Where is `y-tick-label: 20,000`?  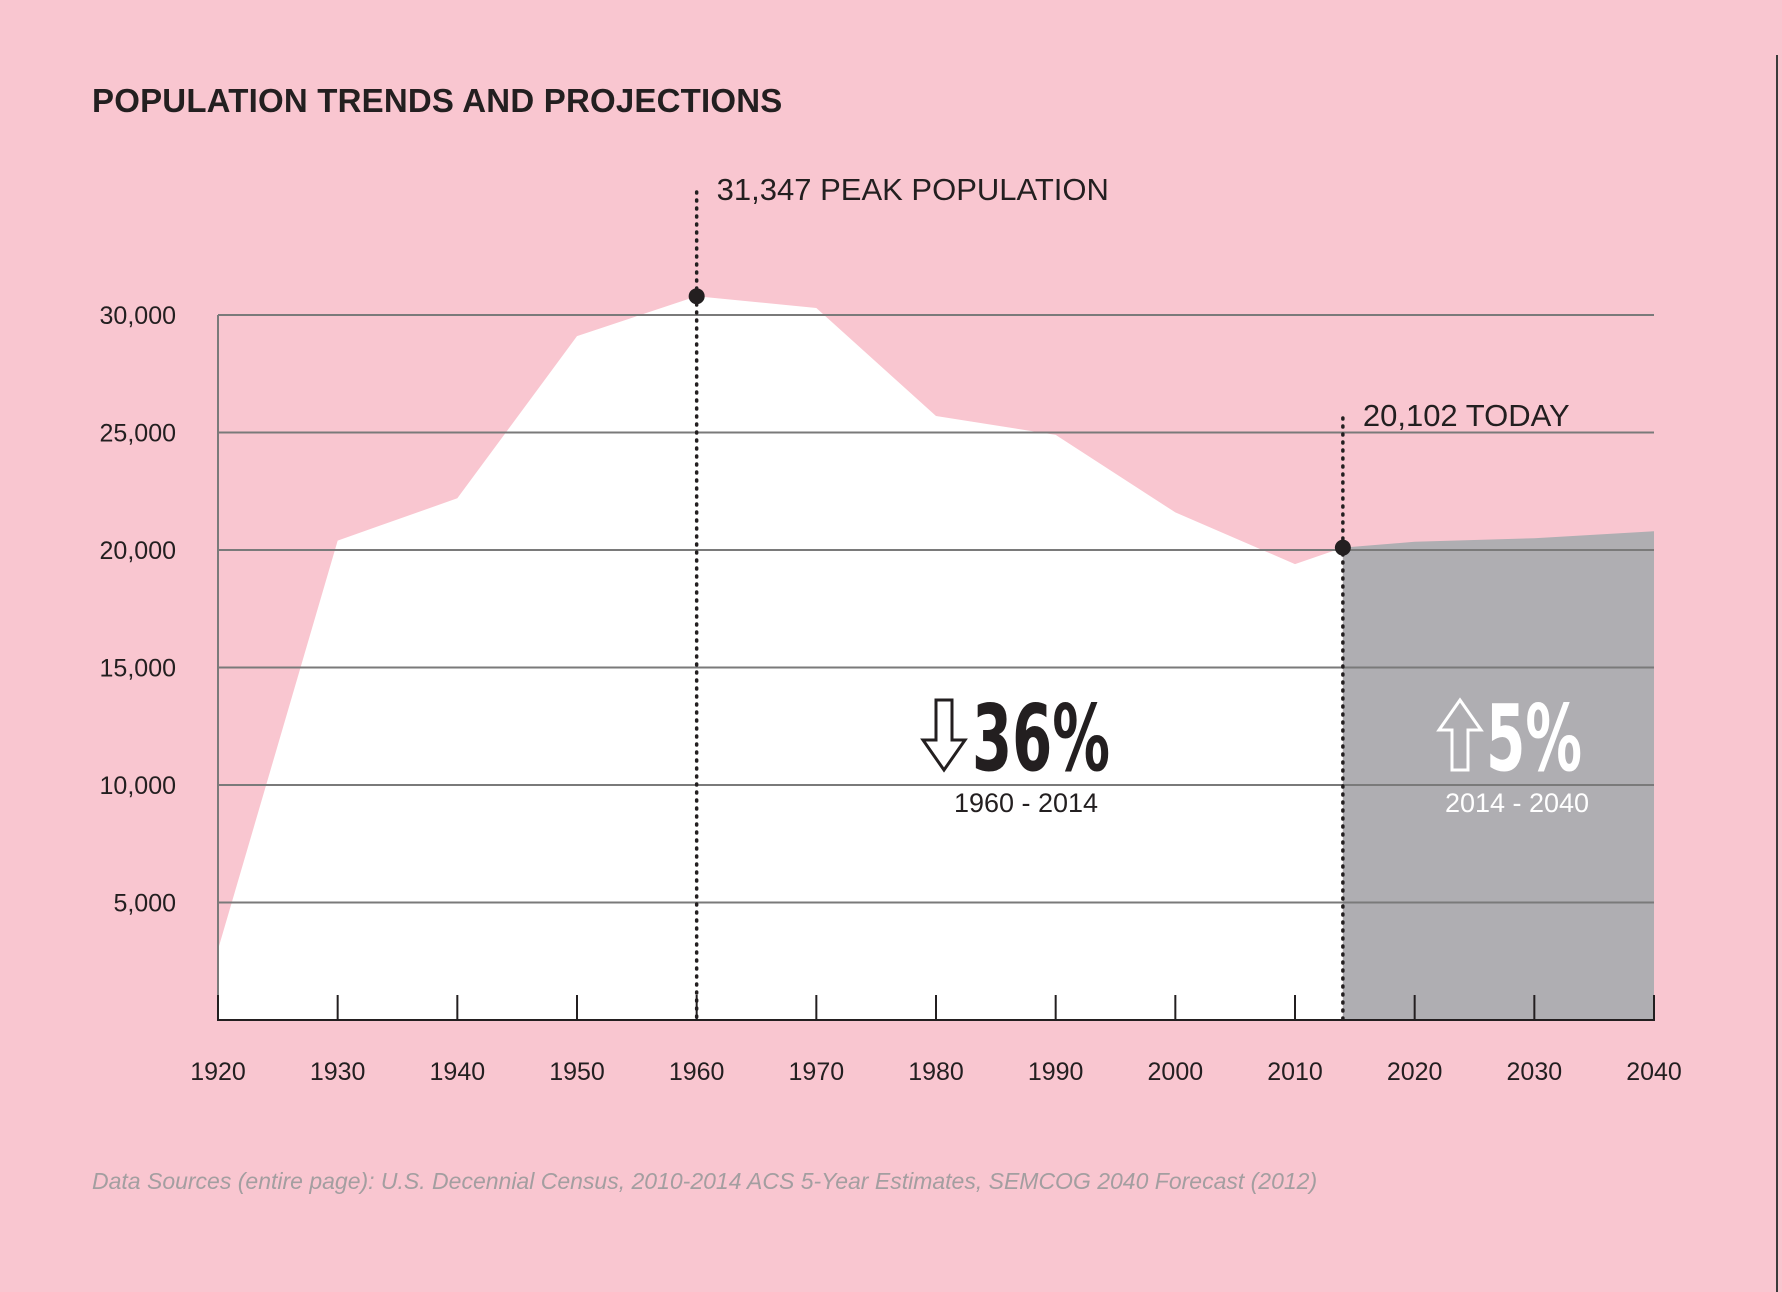
y-tick-label: 20,000 is located at coordinates (138, 551).